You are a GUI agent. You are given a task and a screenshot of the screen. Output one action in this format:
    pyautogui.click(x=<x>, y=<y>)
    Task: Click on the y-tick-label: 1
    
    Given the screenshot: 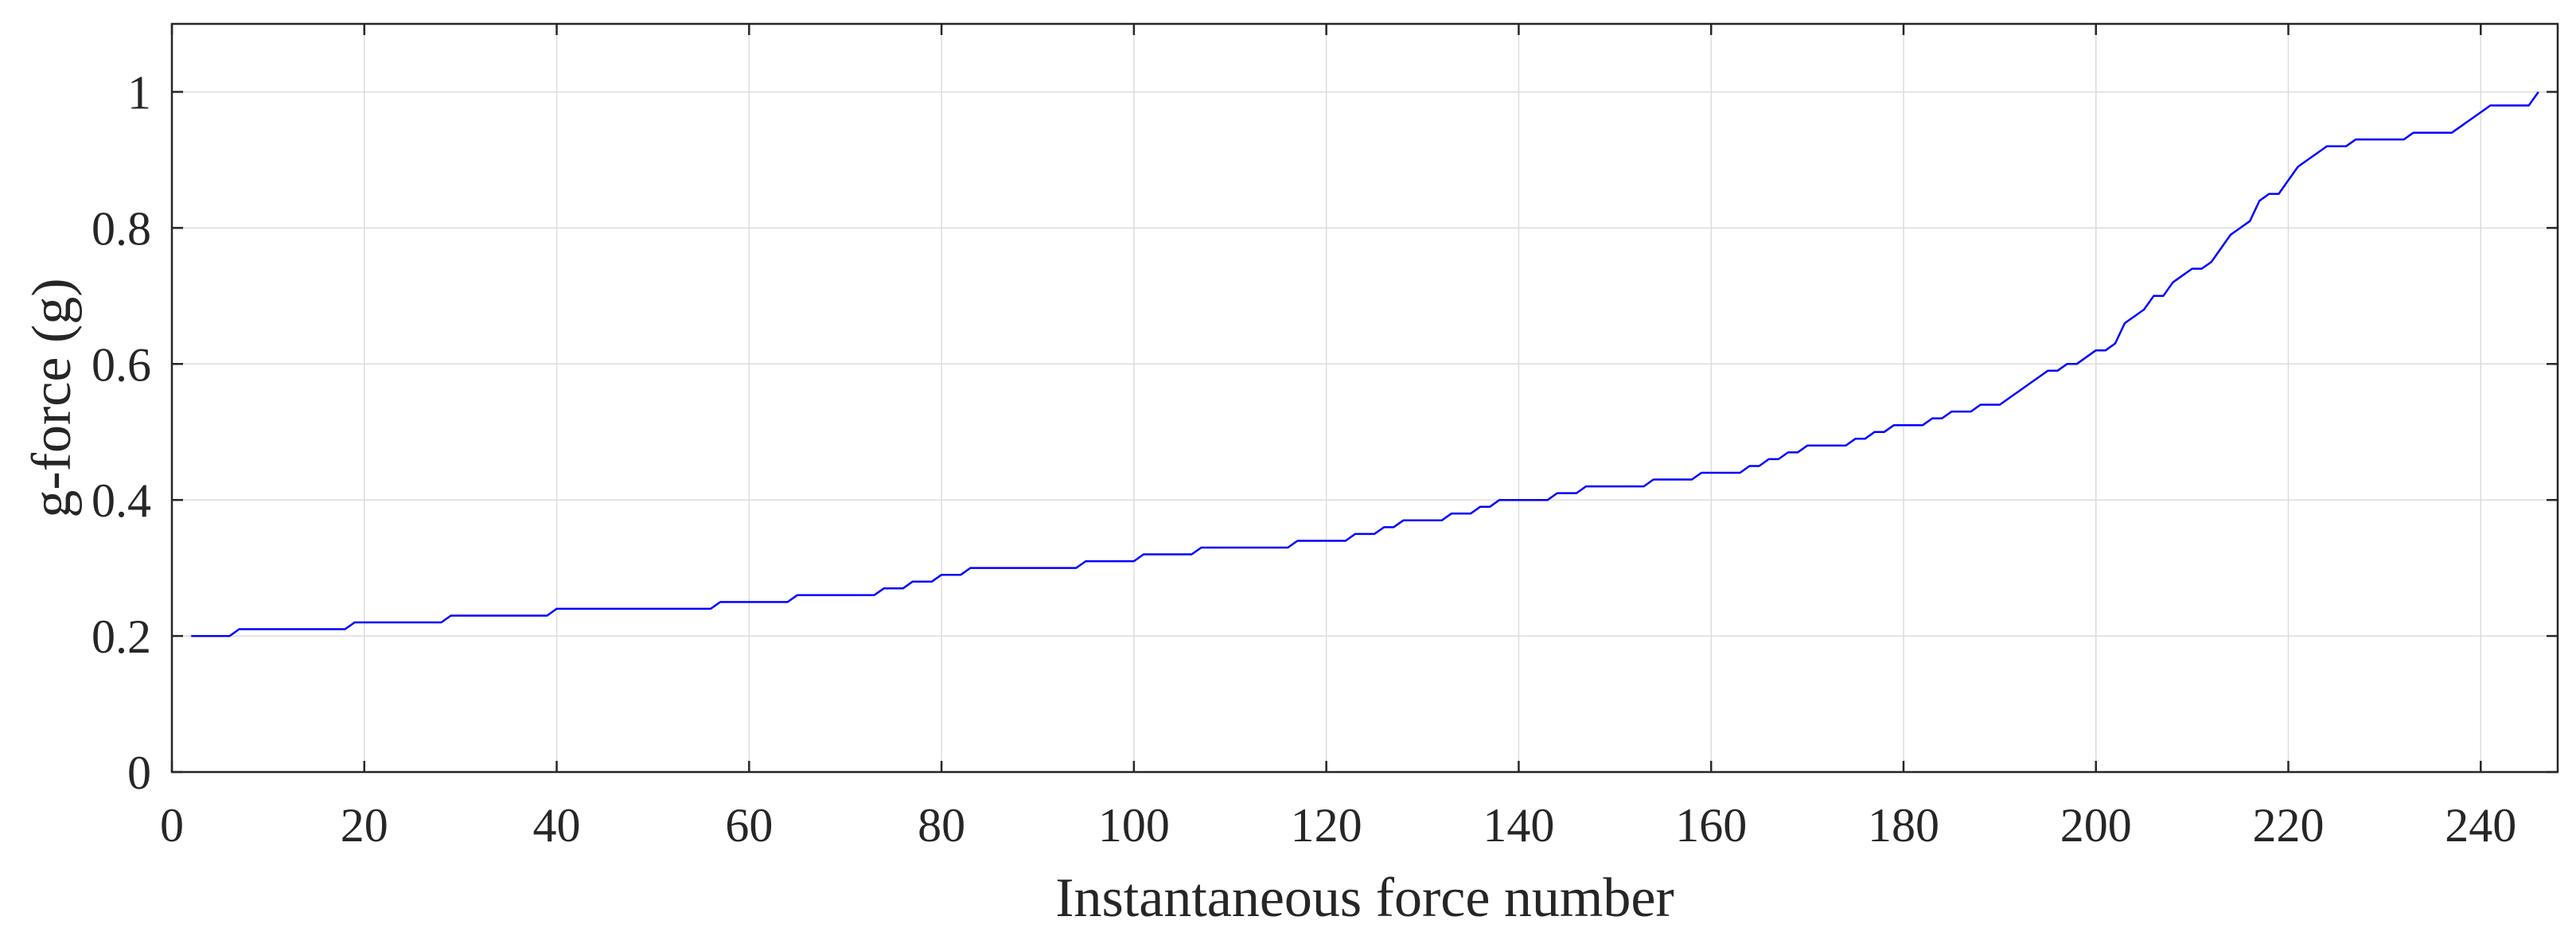 What is the action you would take?
    pyautogui.click(x=139, y=92)
    